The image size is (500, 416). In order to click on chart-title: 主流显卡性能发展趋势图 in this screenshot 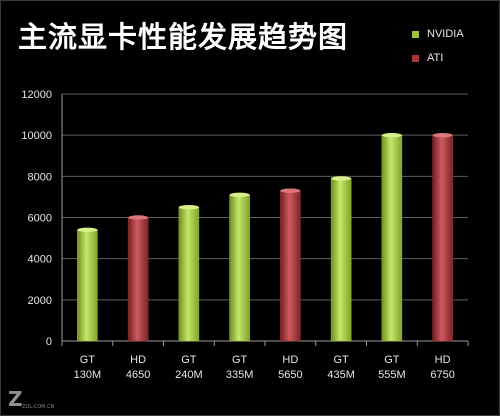, I will do `click(183, 37)`.